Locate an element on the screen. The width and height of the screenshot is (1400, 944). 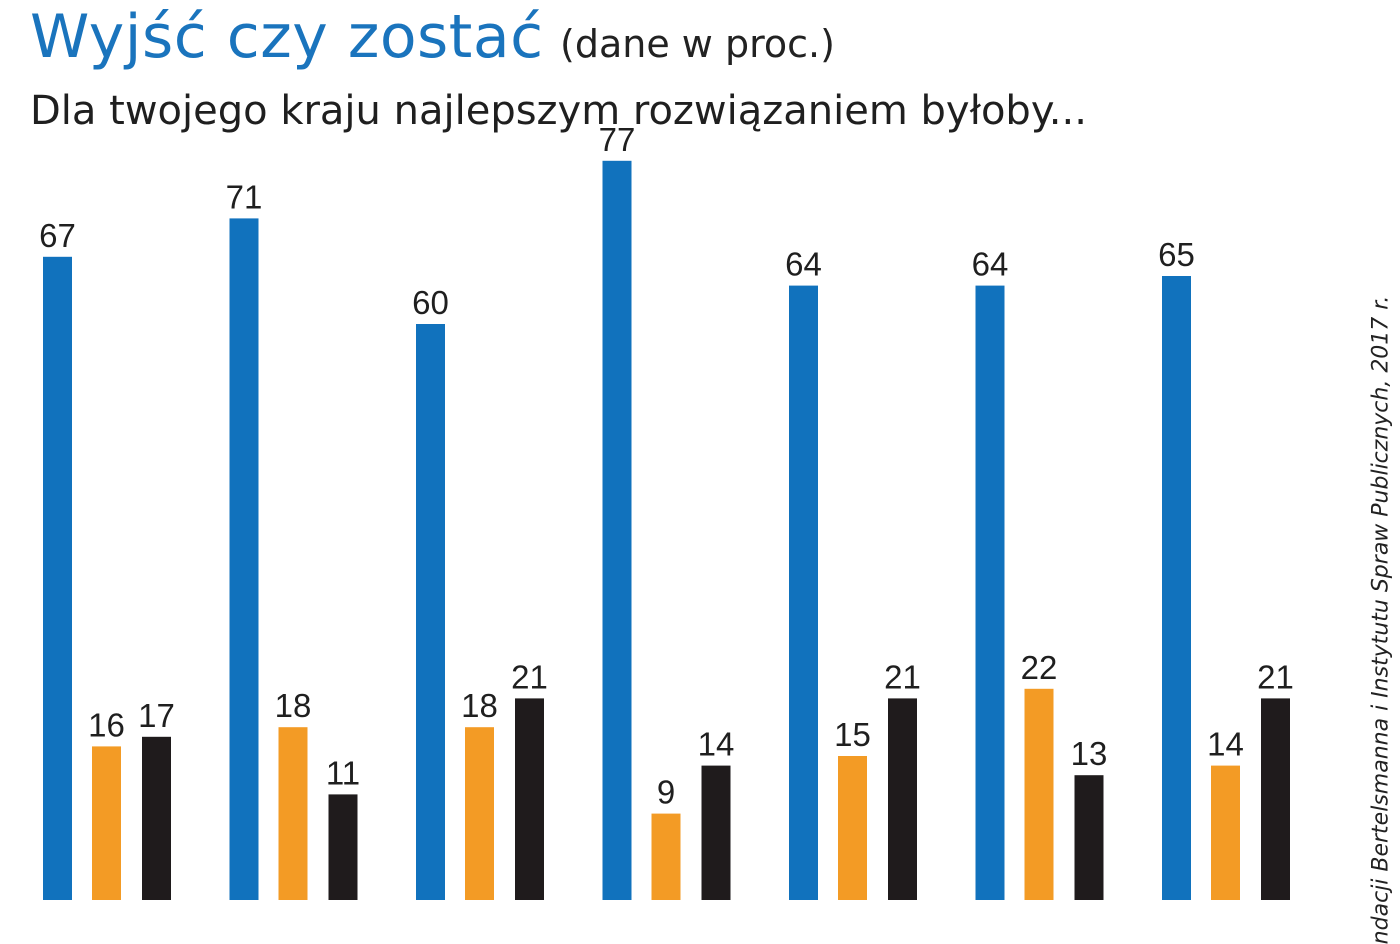
value-label-s2-g4: 9 is located at coordinates (666, 792).